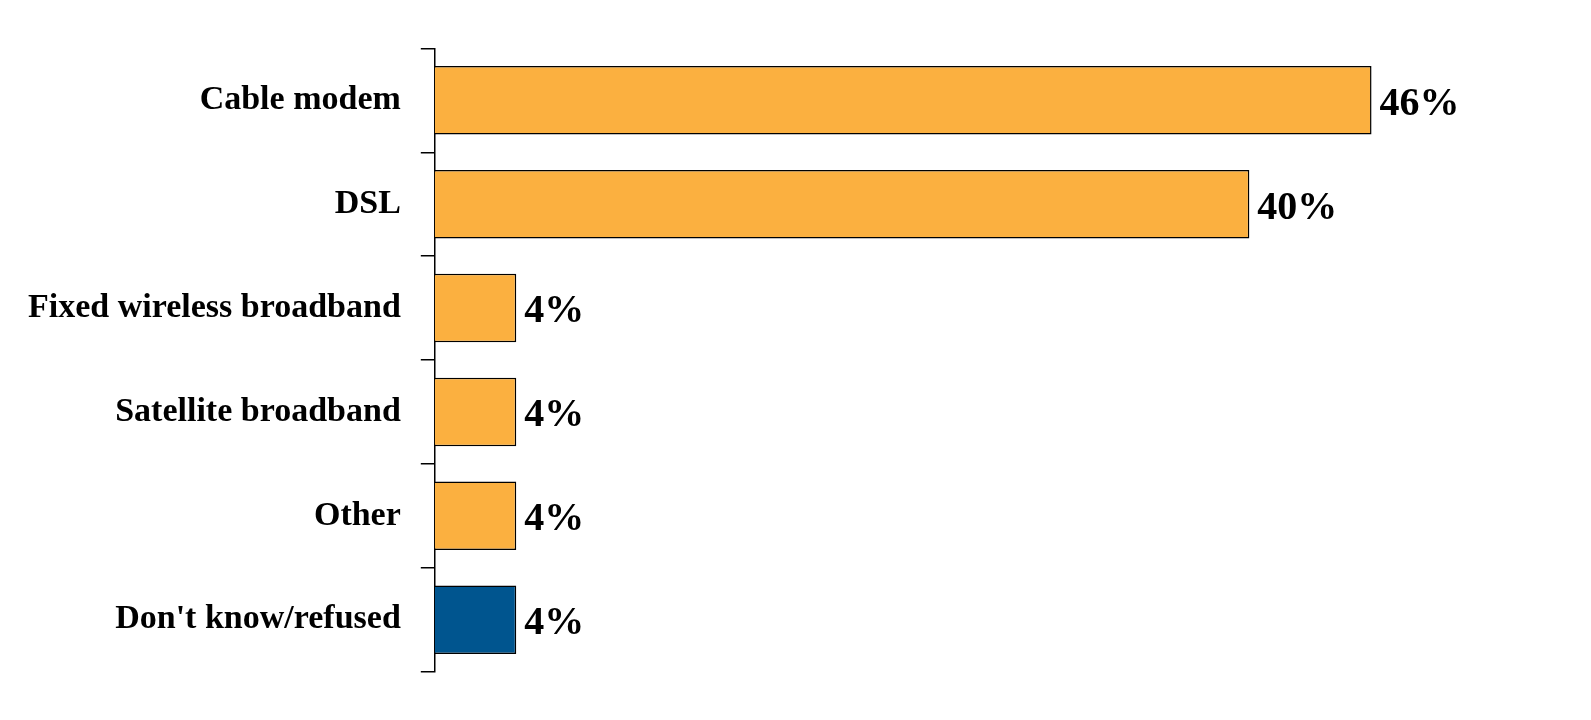 The width and height of the screenshot is (1591, 720). What do you see at coordinates (367, 201) in the screenshot?
I see `y-tick-label: DSL` at bounding box center [367, 201].